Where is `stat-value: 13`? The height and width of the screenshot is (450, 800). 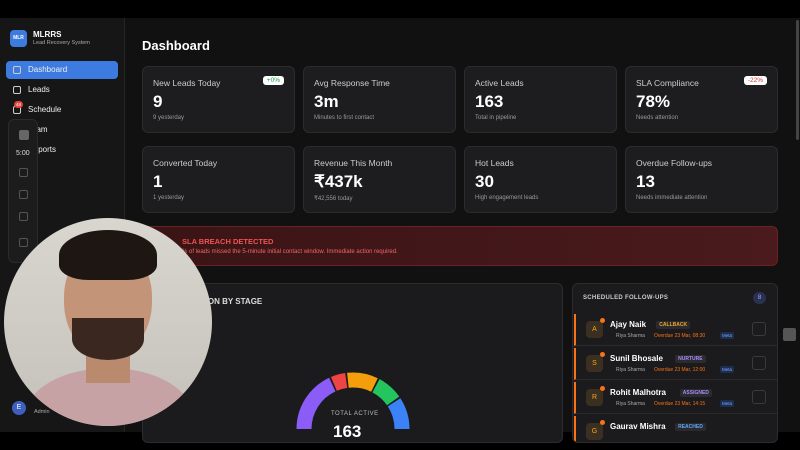
stat-value: 13 is located at coordinates (645, 181).